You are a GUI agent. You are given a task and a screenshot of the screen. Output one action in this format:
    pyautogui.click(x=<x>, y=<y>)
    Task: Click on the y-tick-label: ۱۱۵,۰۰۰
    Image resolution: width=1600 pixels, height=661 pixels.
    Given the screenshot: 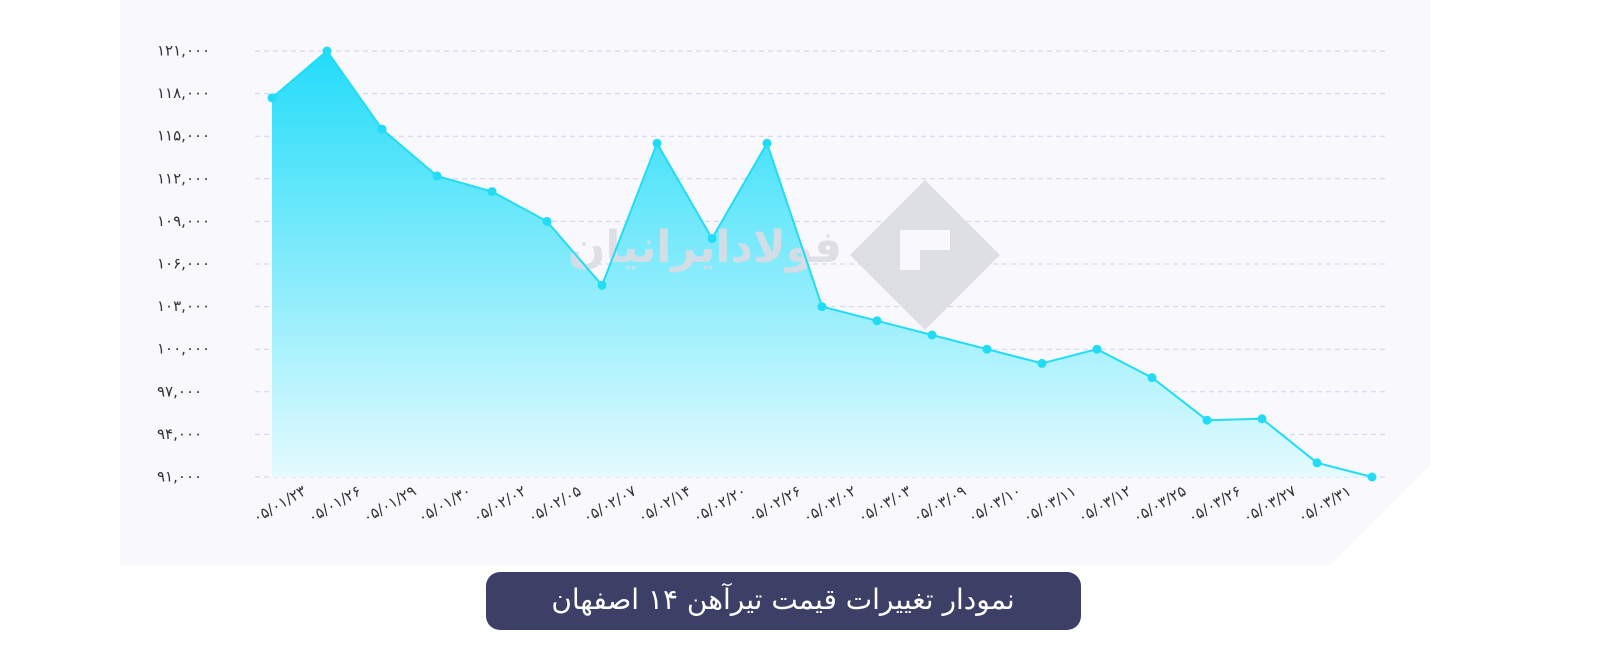 What is the action you would take?
    pyautogui.click(x=183, y=136)
    